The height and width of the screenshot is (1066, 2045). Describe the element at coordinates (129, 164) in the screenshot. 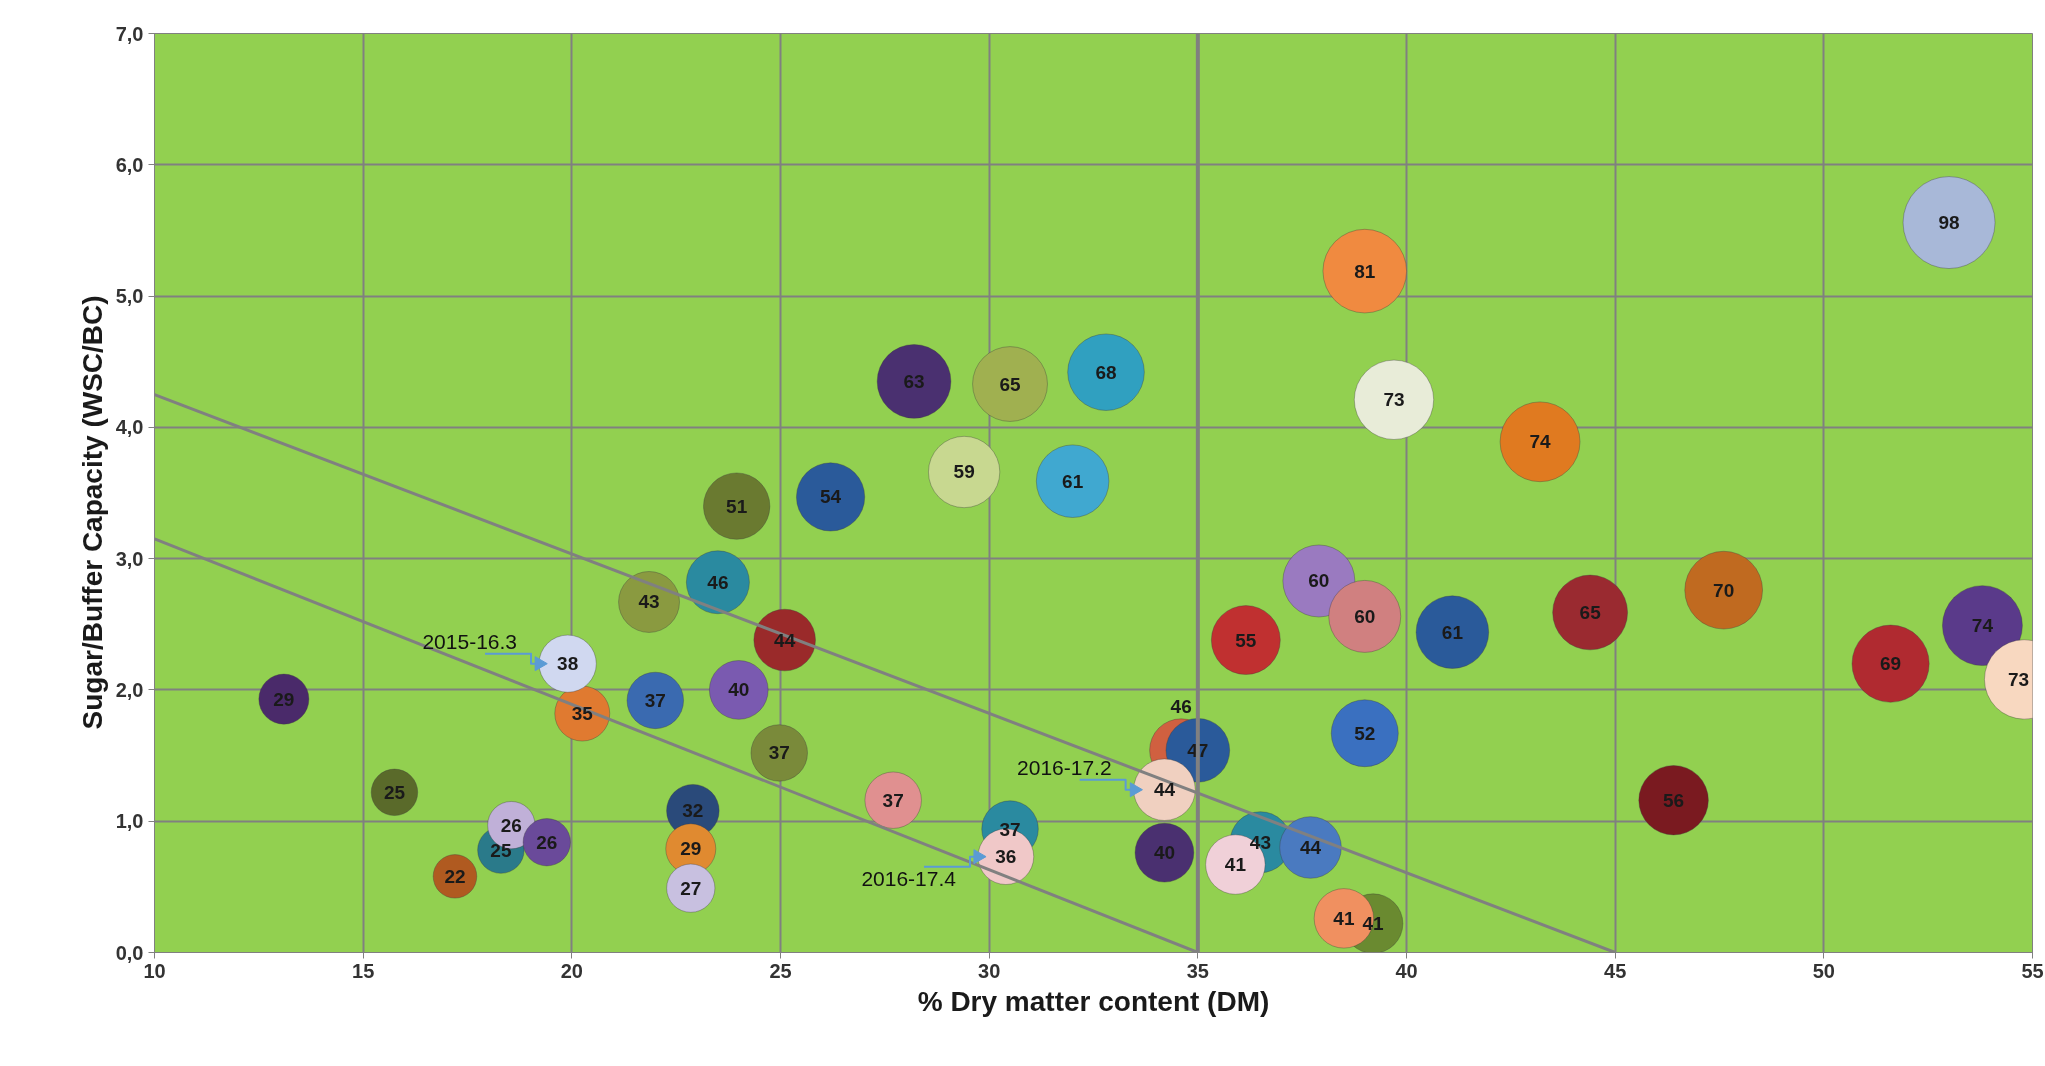

I see `y-tick-label: 6,0` at that location.